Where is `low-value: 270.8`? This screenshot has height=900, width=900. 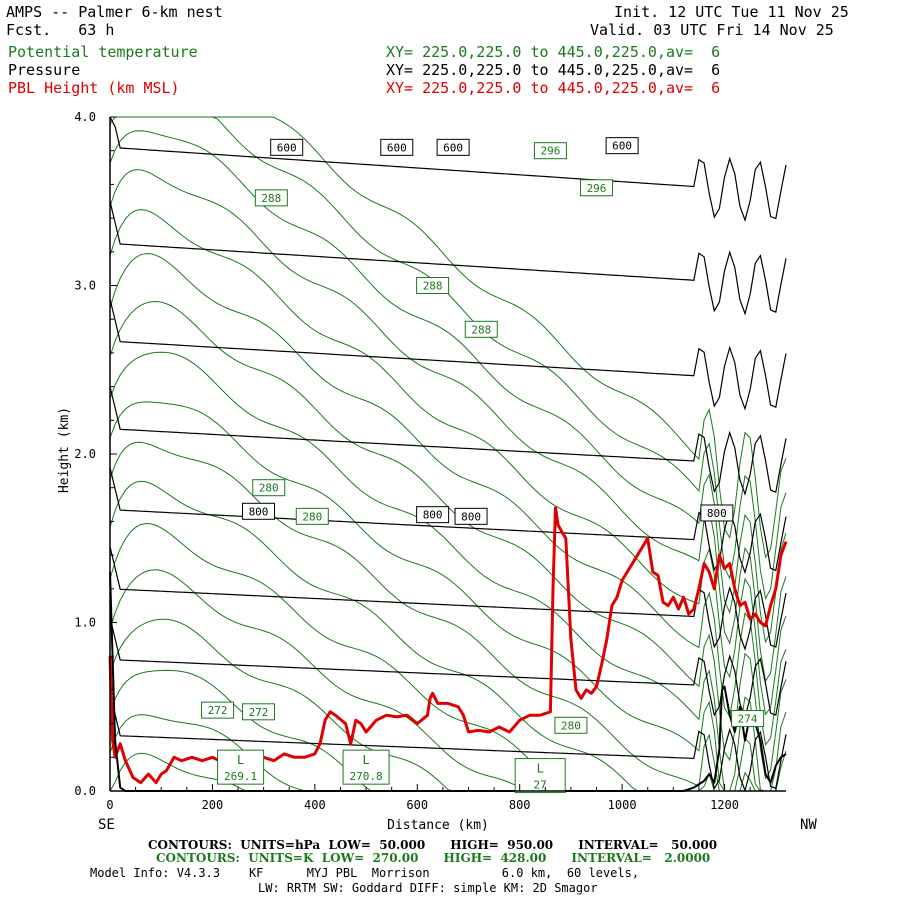 low-value: 270.8 is located at coordinates (365, 776).